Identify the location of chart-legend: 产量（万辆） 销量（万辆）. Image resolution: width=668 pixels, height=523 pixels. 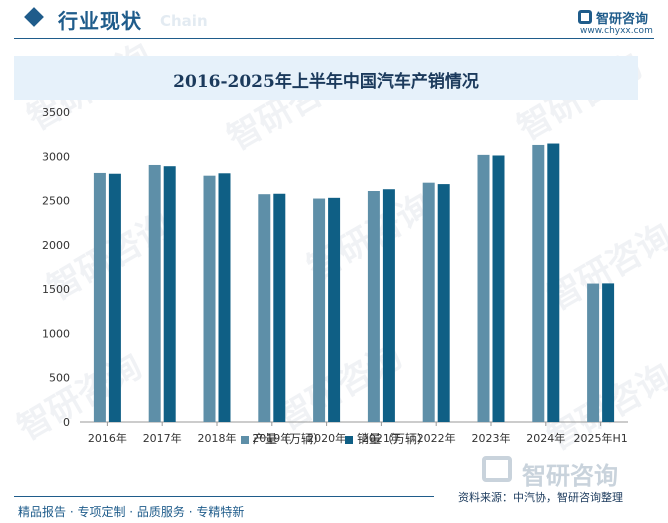
(334, 438).